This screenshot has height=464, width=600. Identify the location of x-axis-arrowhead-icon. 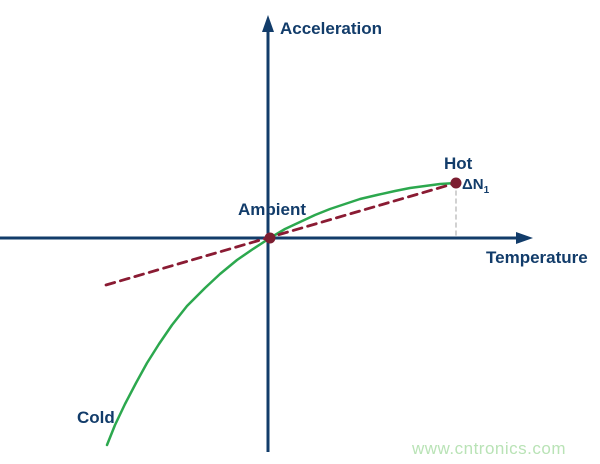
(524, 238).